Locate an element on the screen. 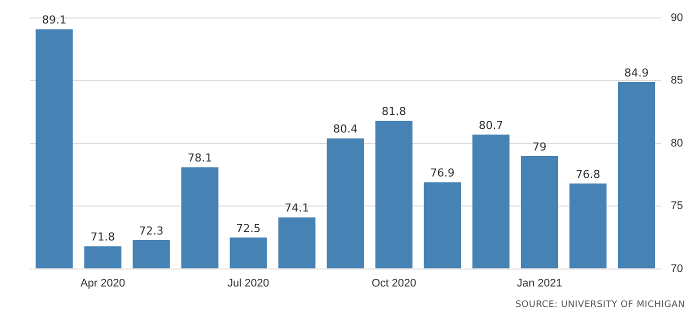 The width and height of the screenshot is (697, 320). data-label: 76.9 is located at coordinates (442, 173).